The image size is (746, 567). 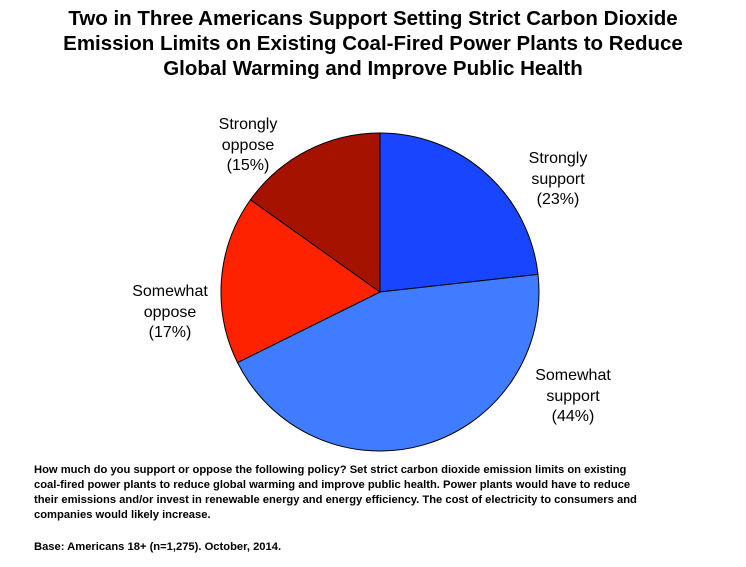 I want to click on pie-slice-somewhat-oppose, so click(x=300, y=281).